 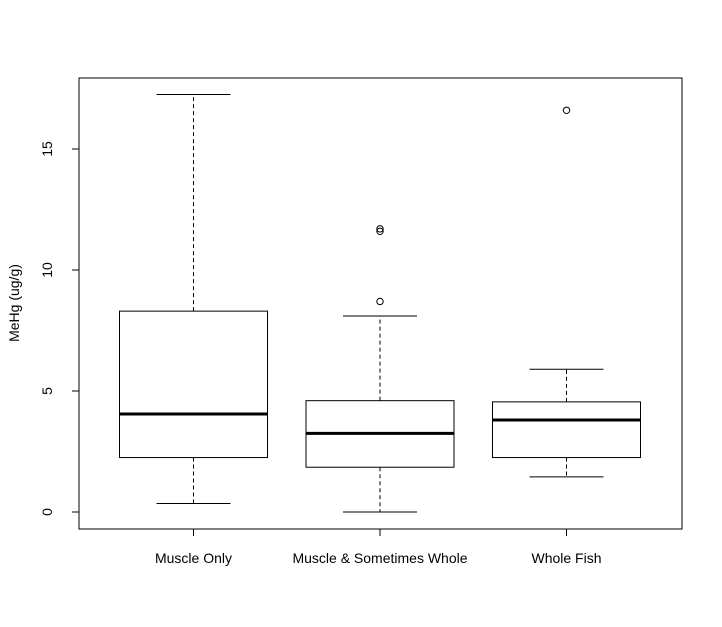 I want to click on y-tick-label: 0, so click(x=47, y=512).